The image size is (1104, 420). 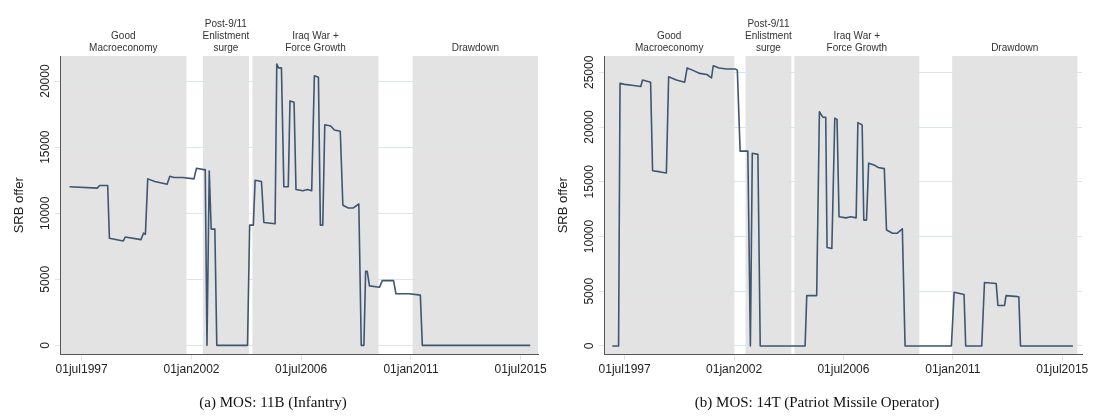 I want to click on text: (b) MOS: 14T (Patriot Missile Operator), so click(x=817, y=402).